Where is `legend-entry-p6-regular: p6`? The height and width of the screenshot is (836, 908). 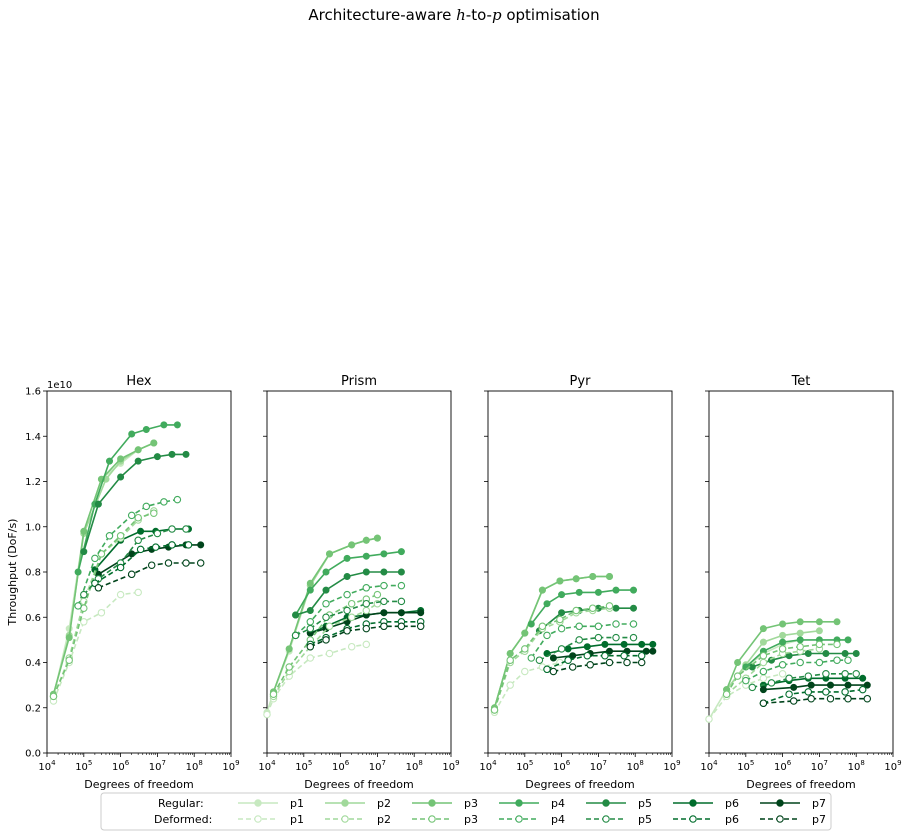 legend-entry-p6-regular: p6 is located at coordinates (706, 803).